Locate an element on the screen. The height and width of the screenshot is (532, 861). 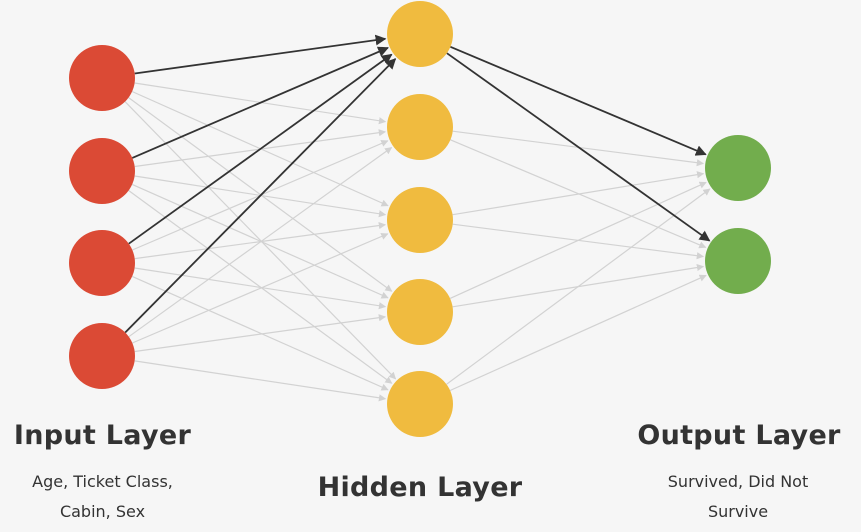
hidden-layer-title: Hidden Layer is located at coordinates (420, 487).